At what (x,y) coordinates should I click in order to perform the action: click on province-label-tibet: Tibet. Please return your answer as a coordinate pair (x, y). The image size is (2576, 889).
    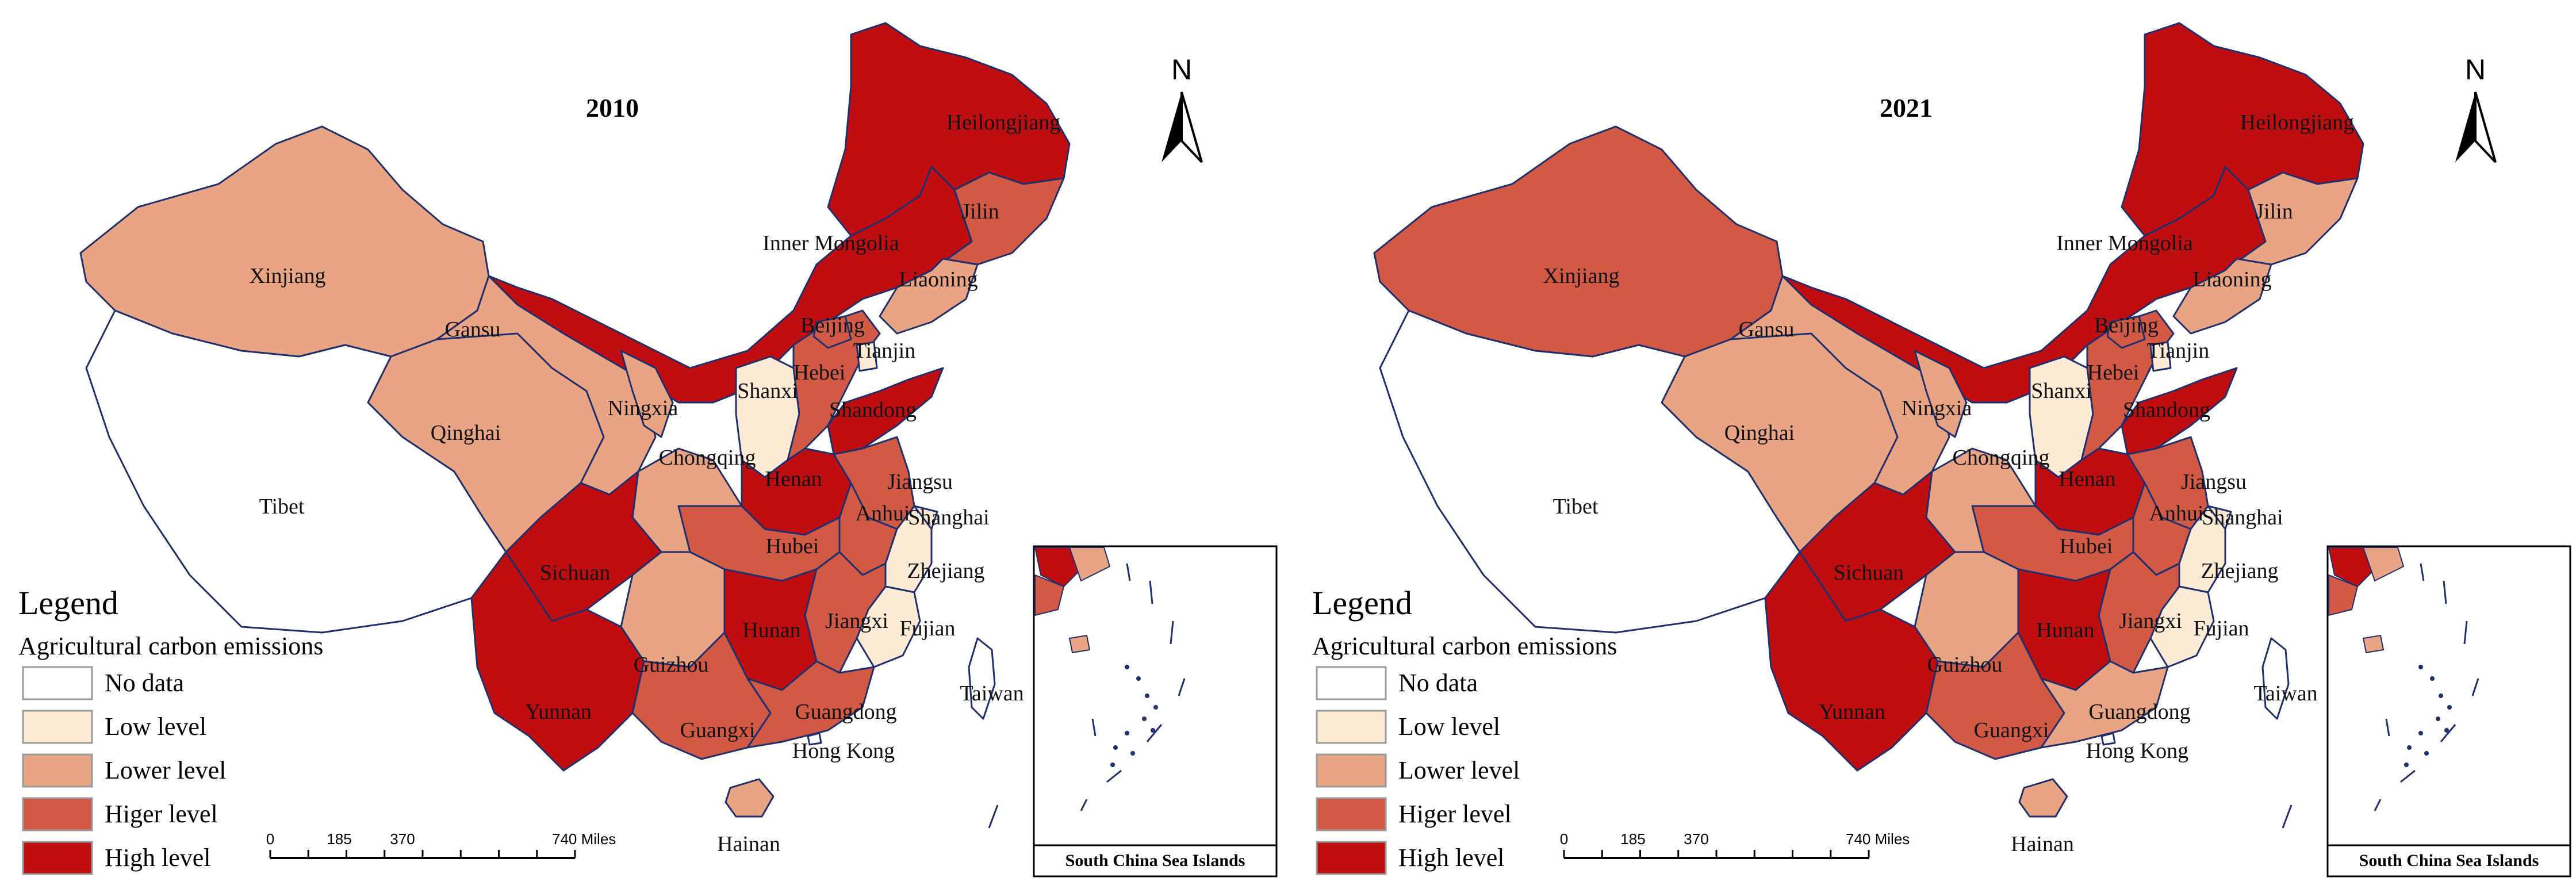
    Looking at the image, I should click on (282, 507).